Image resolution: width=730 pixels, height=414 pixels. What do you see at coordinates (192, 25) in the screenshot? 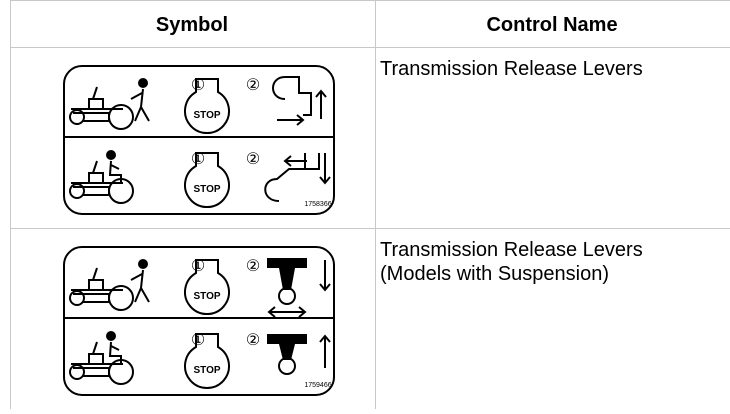
I see `header-cell: Symbol` at bounding box center [192, 25].